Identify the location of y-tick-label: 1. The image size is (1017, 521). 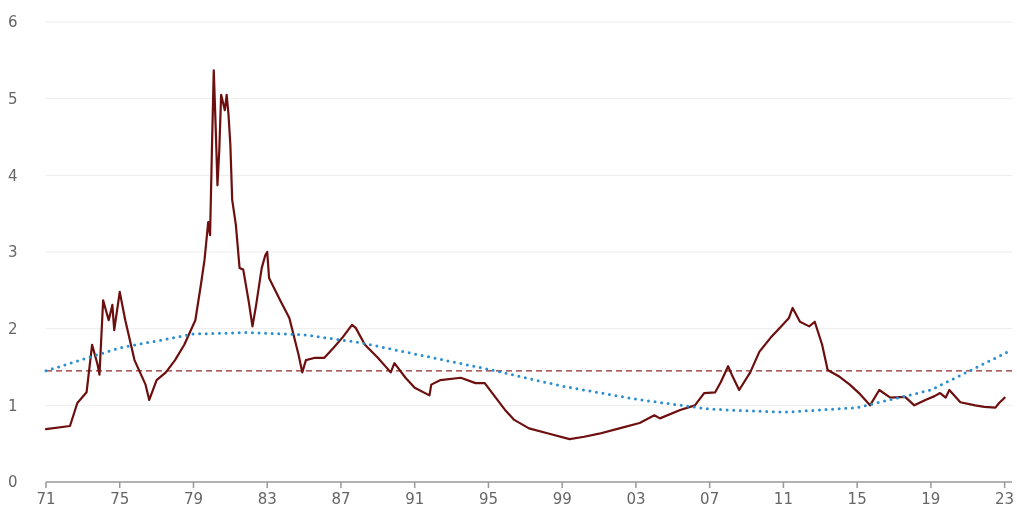
(13, 405).